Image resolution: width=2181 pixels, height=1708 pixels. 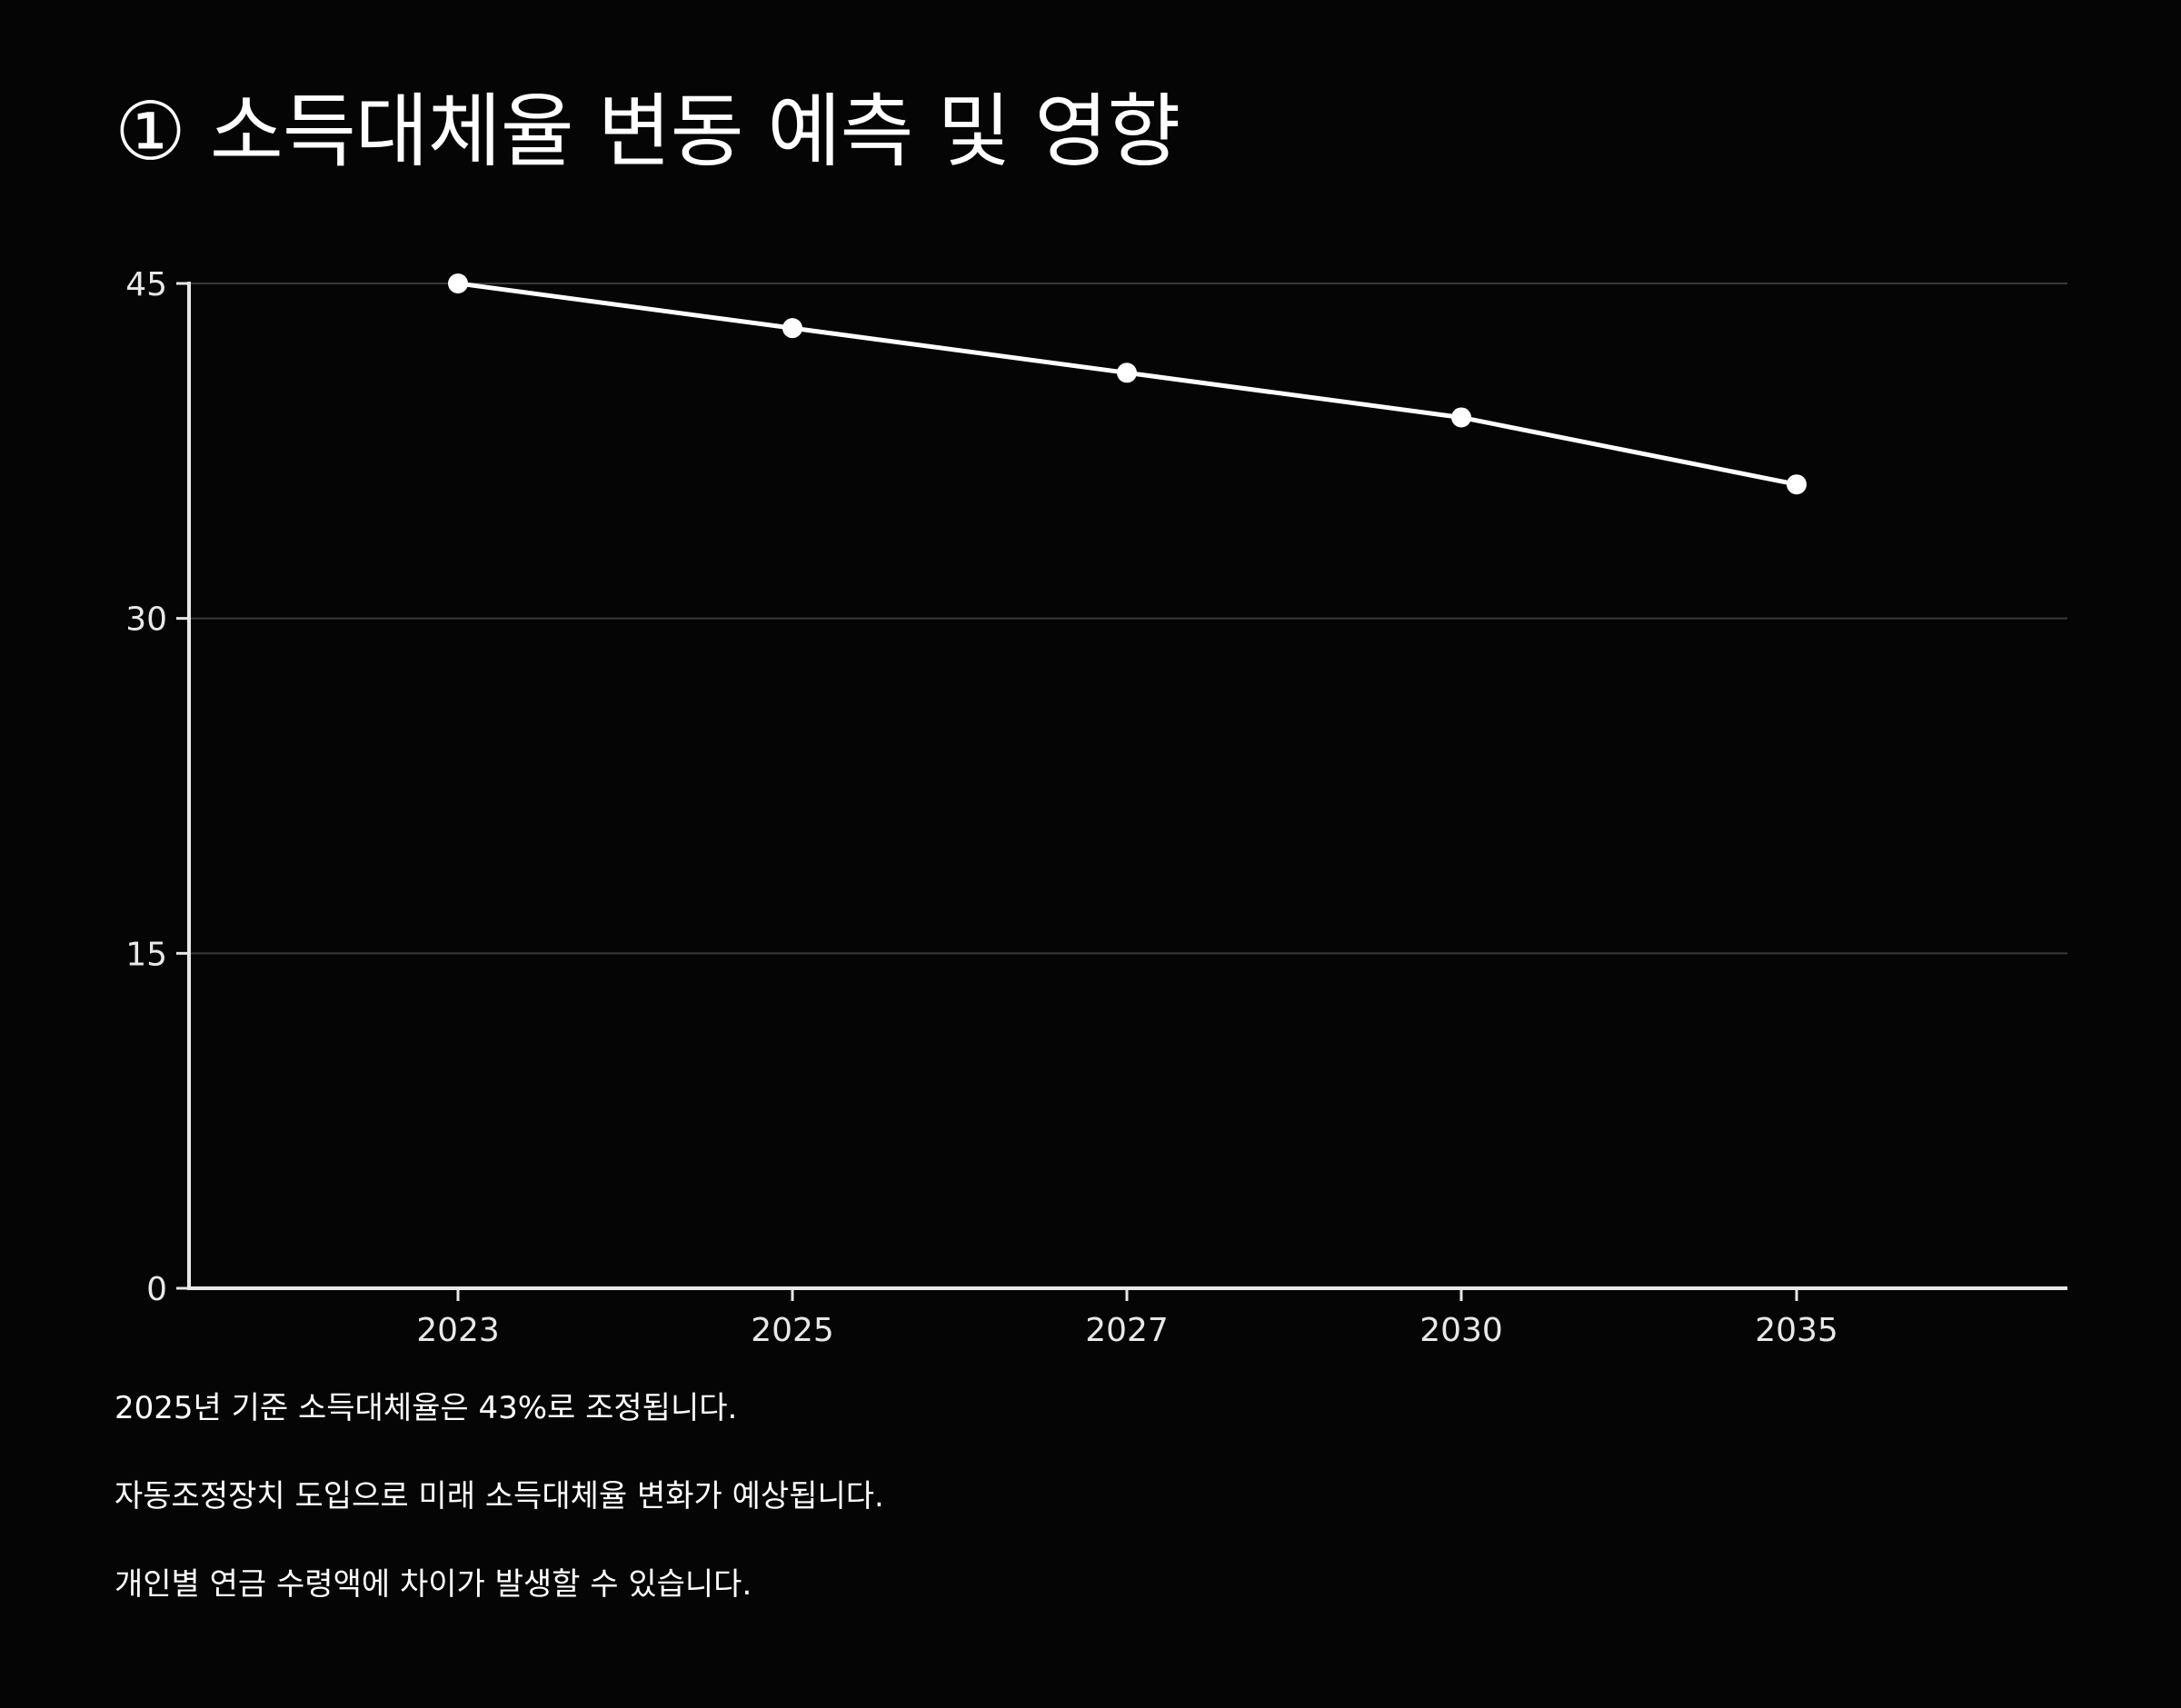 I want to click on x-tick-label: 2023, so click(x=458, y=1330).